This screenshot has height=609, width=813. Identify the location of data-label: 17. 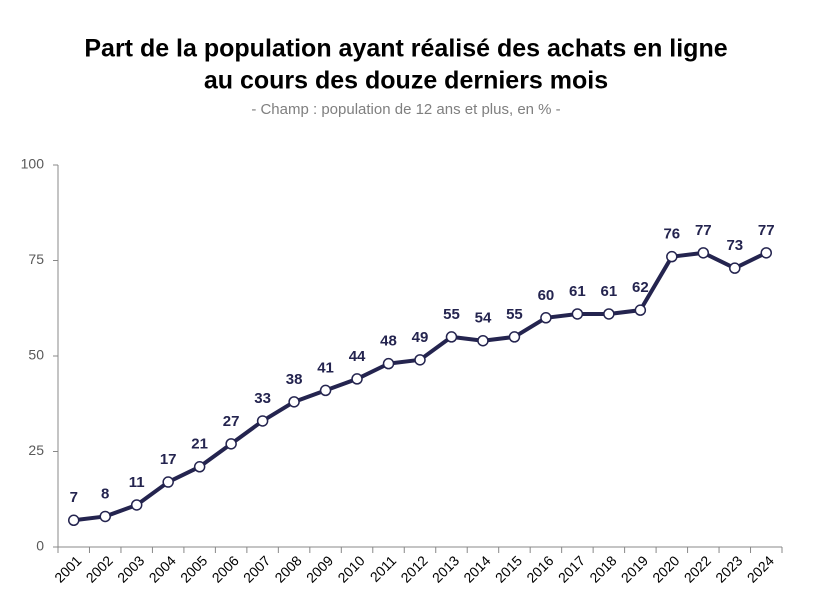
(168, 459).